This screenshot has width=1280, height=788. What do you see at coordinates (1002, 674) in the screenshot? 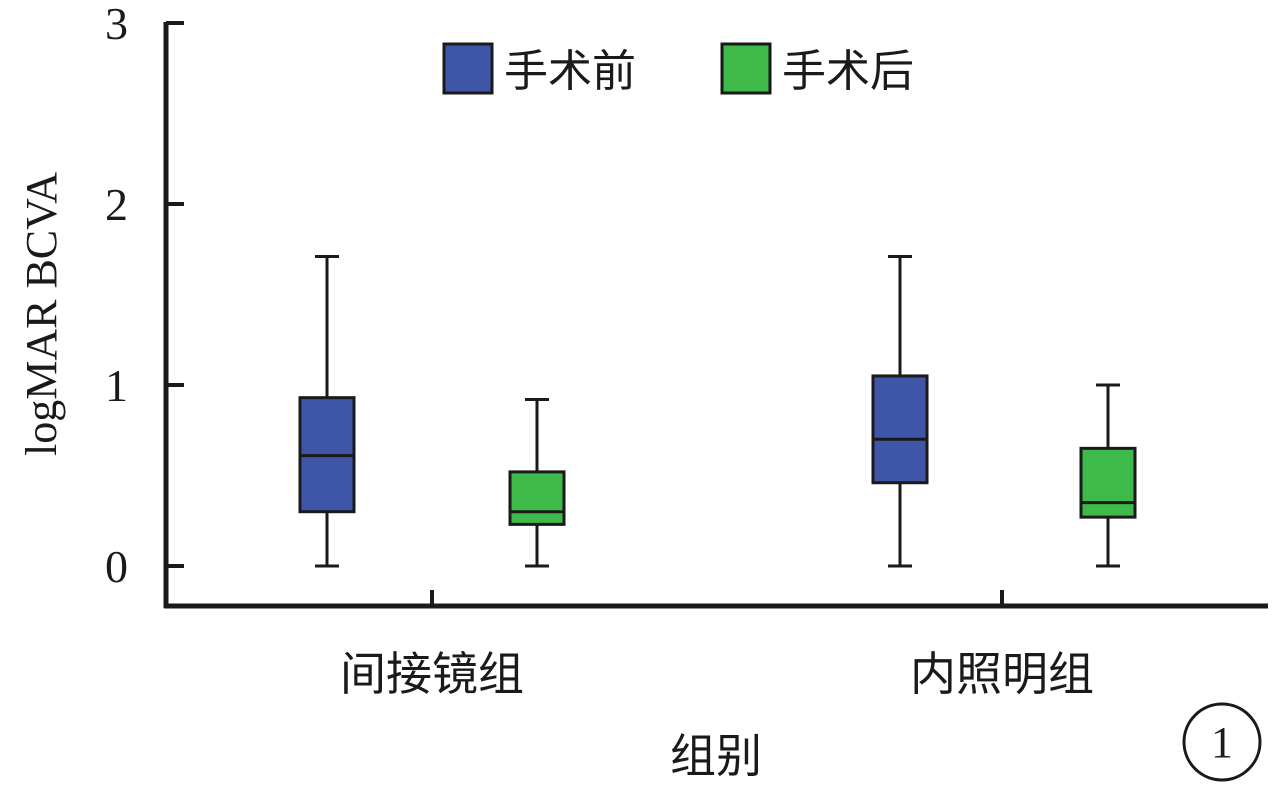
I see `x-category-label: 内照明组` at bounding box center [1002, 674].